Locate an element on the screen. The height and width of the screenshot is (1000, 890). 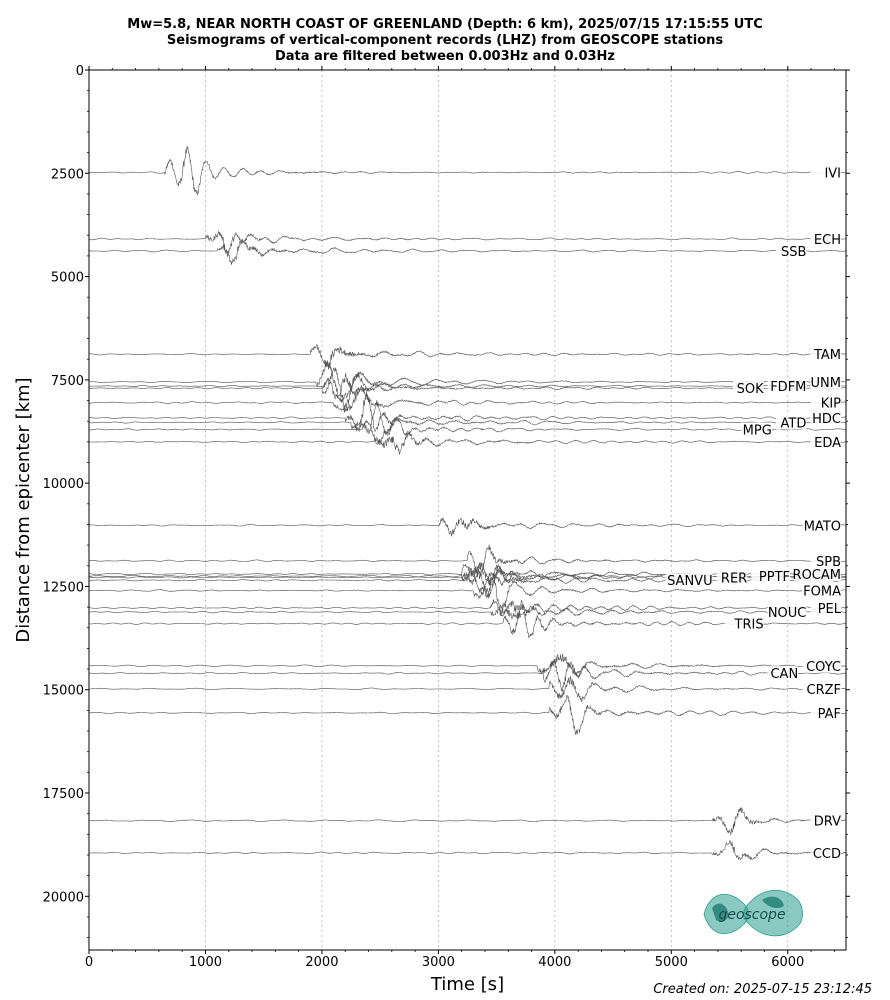
geoscope-logo: geoscope is located at coordinates (753, 913).